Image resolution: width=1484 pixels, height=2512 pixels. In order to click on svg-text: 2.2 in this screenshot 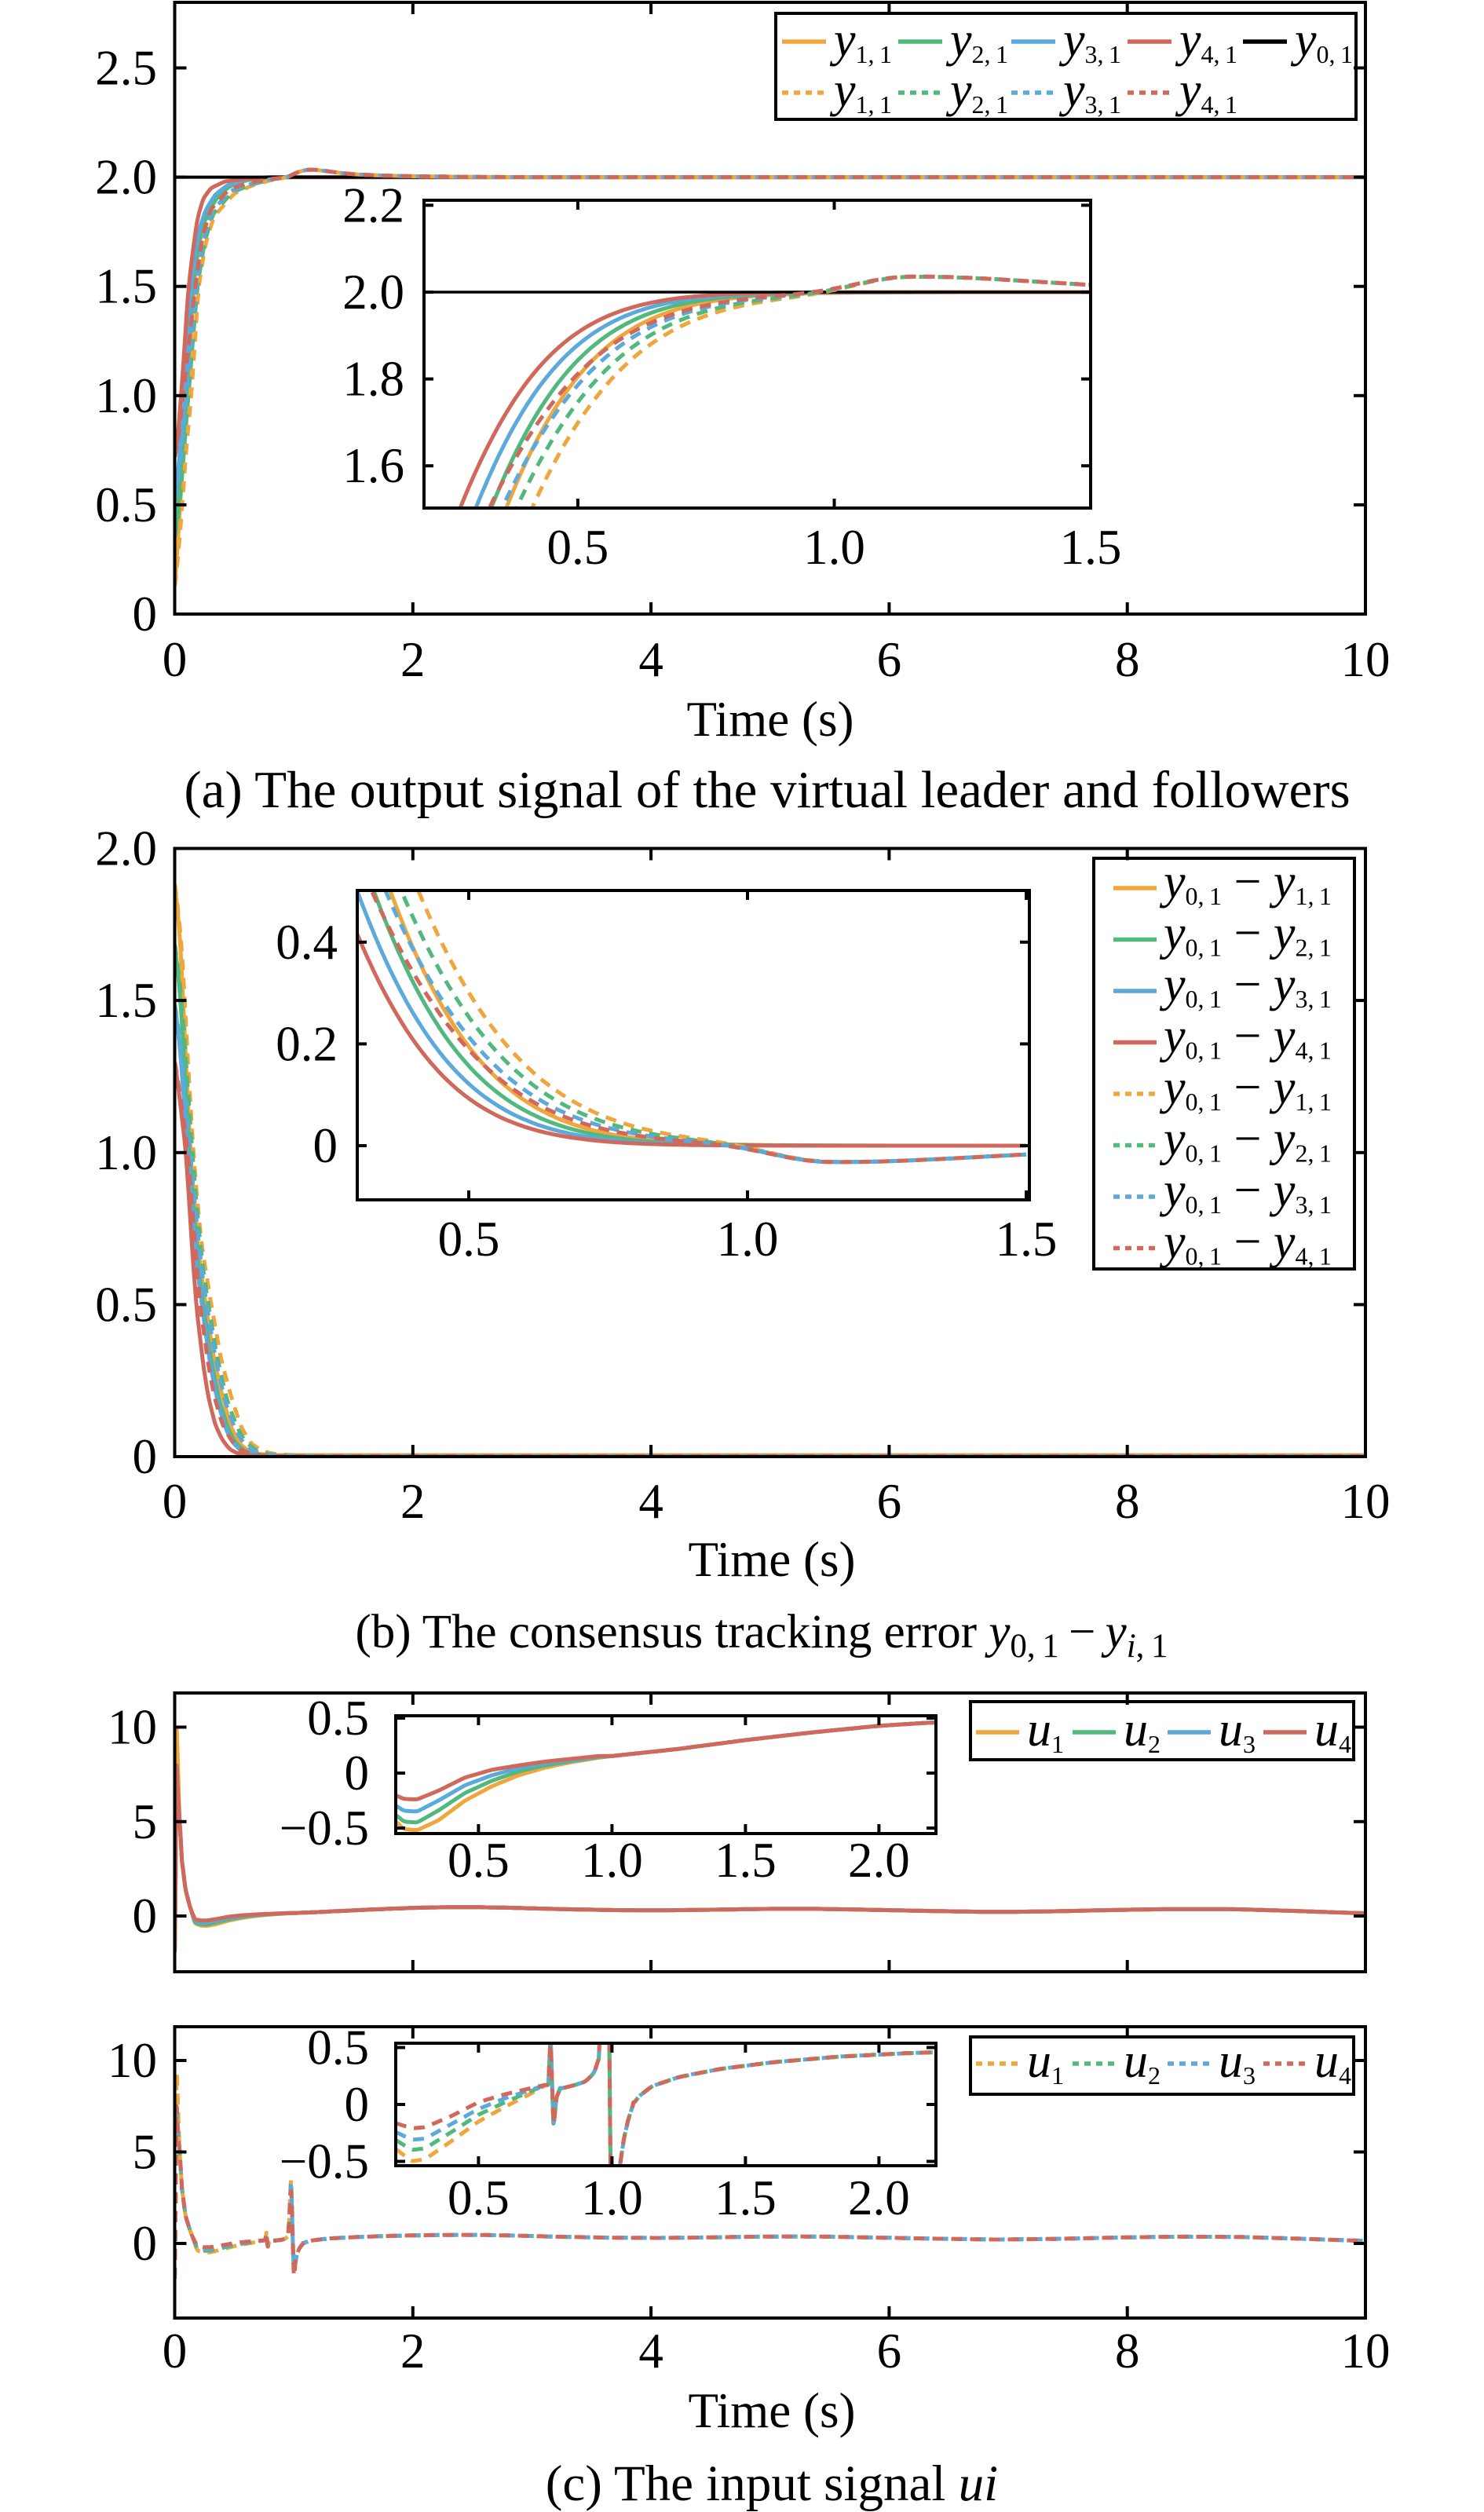, I will do `click(373, 205)`.